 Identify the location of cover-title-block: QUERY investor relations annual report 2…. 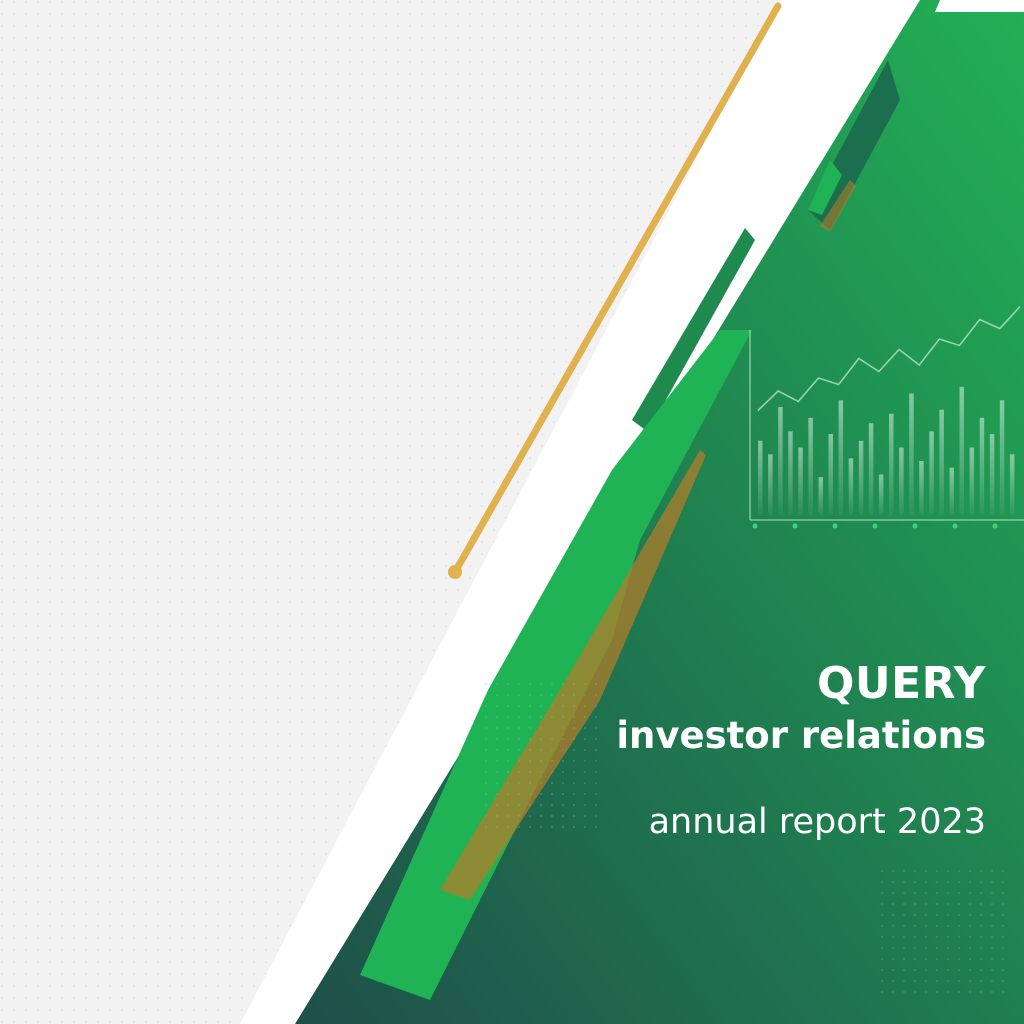
(801, 750).